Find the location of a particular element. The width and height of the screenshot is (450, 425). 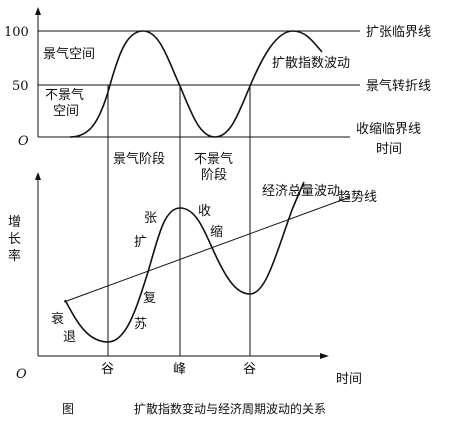

boom-phase-label: 景气阶段 is located at coordinates (139, 159).